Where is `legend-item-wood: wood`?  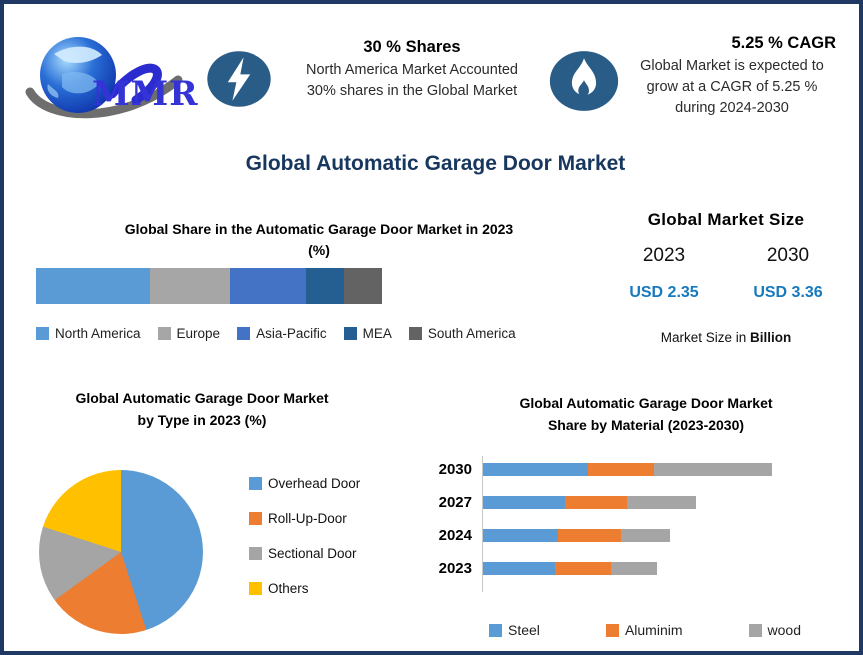 legend-item-wood: wood is located at coordinates (774, 630).